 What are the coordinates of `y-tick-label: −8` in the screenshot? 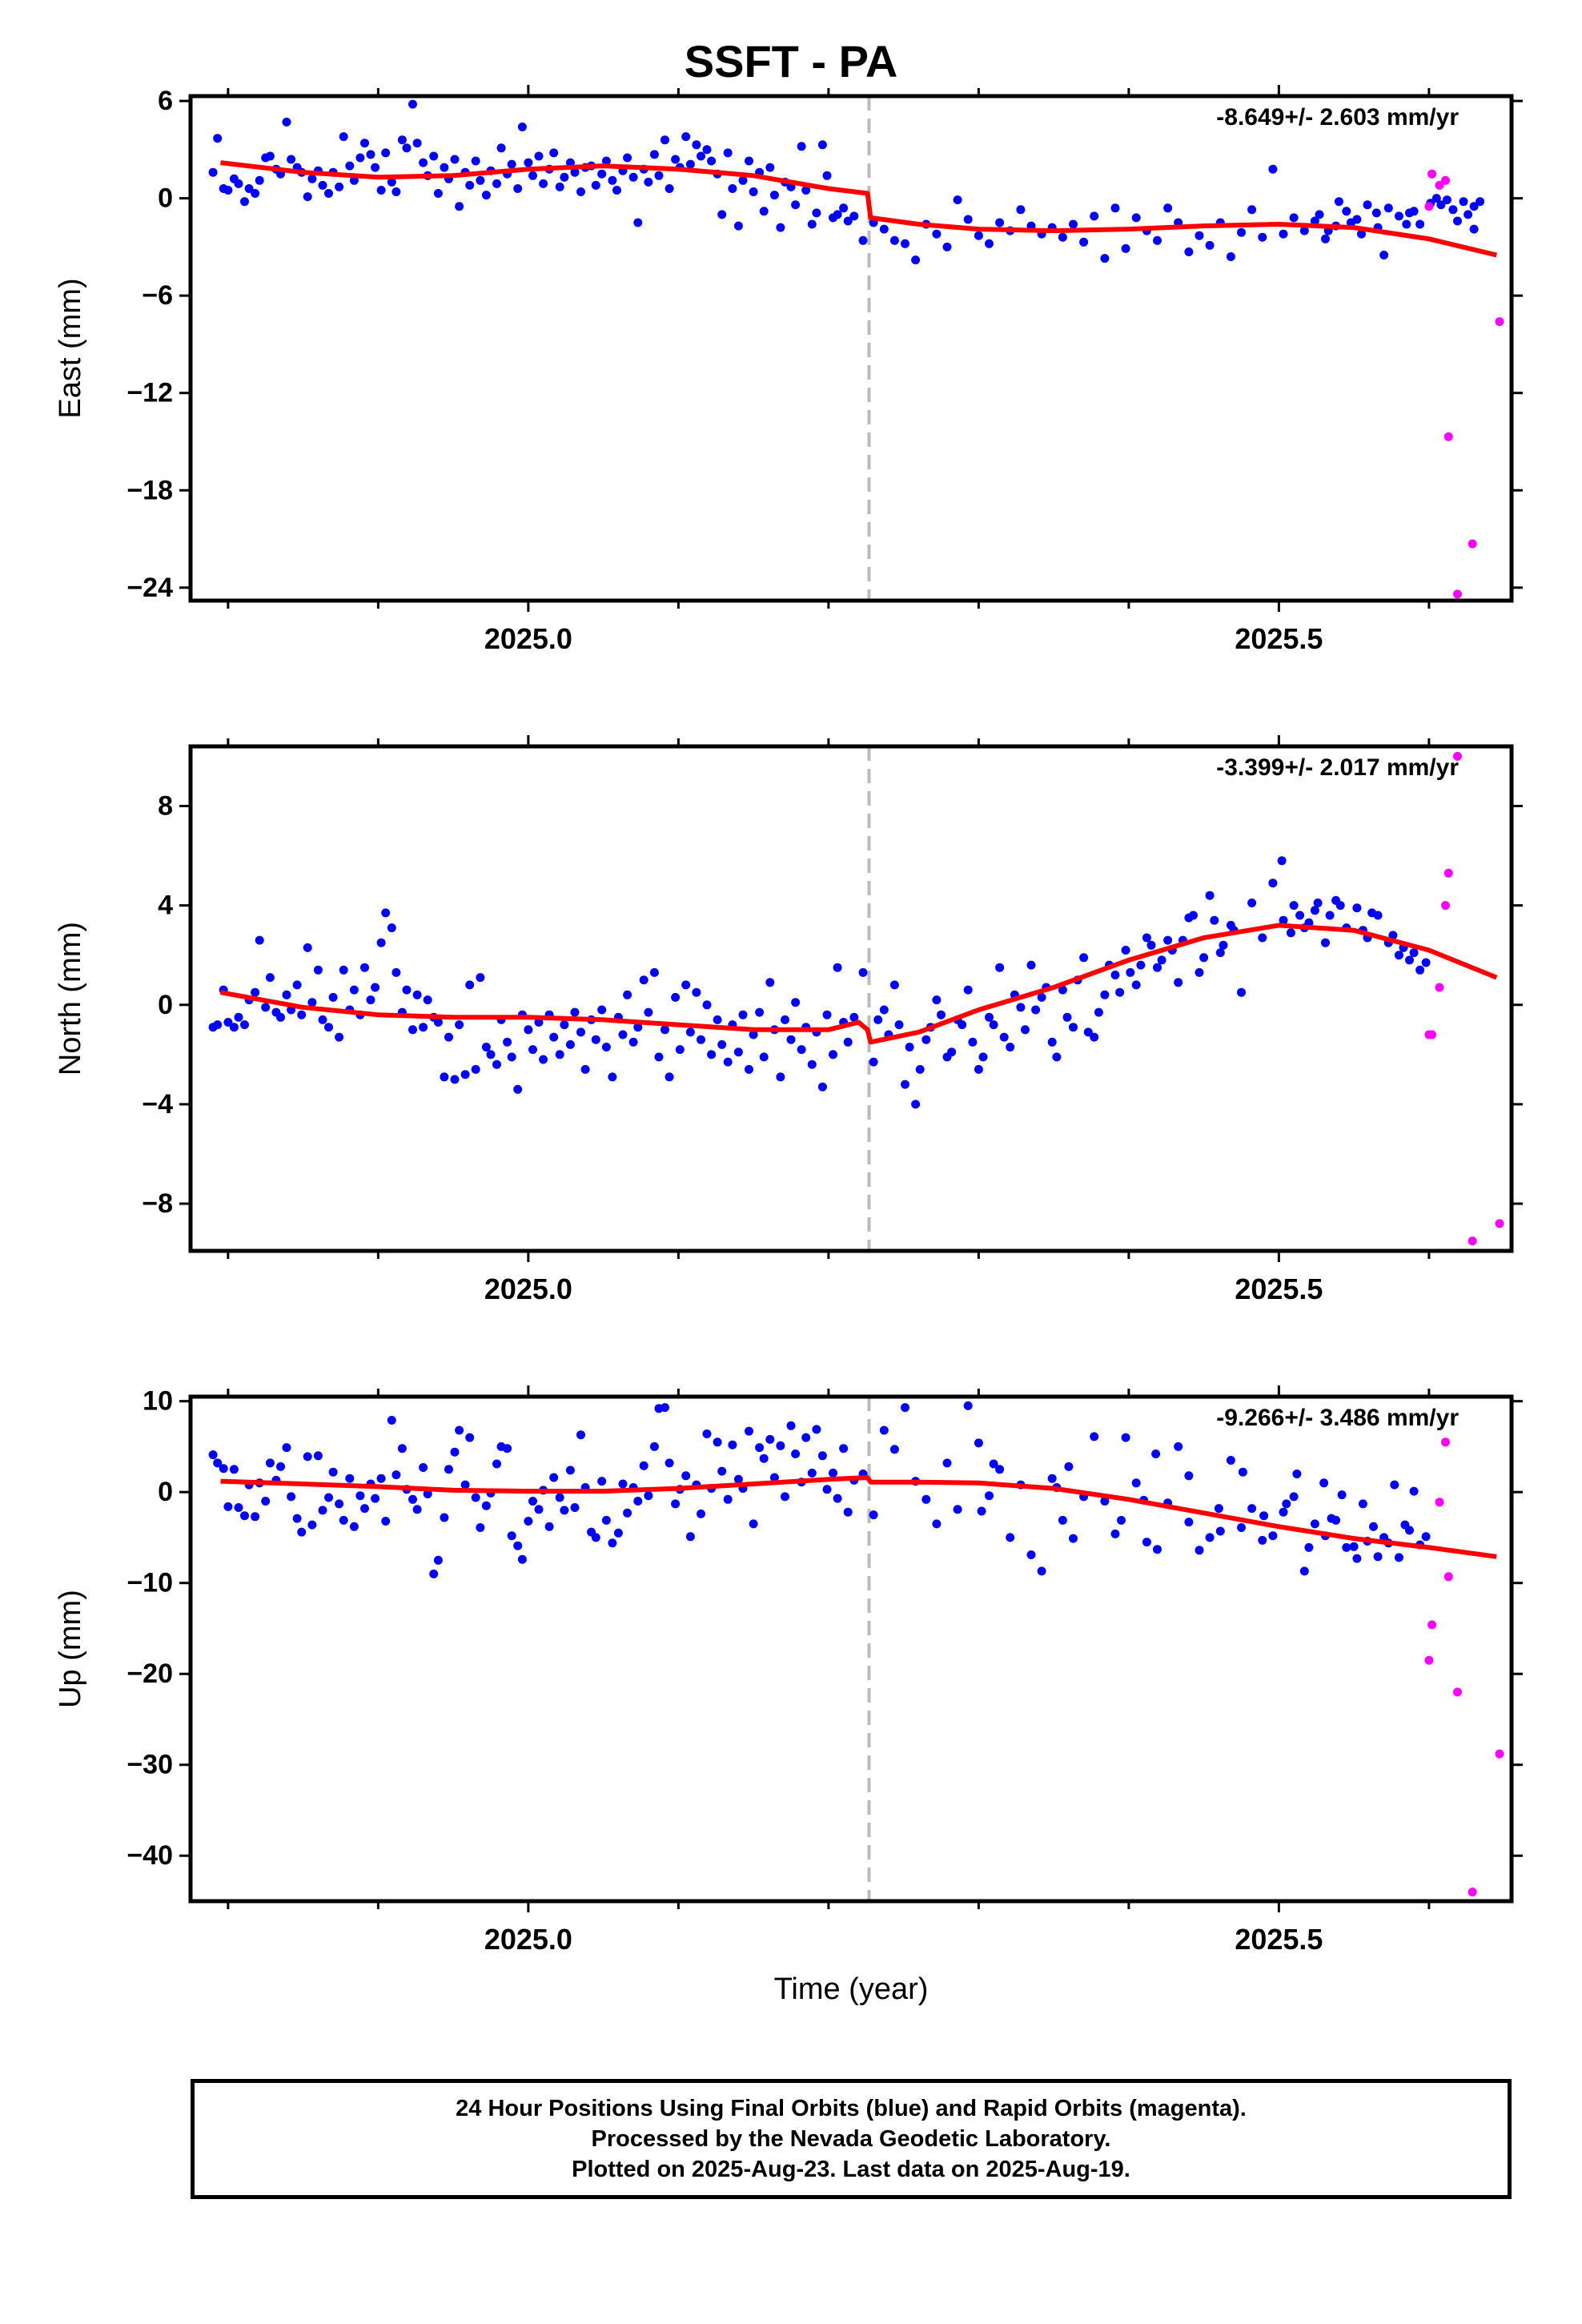 It's located at (157, 1203).